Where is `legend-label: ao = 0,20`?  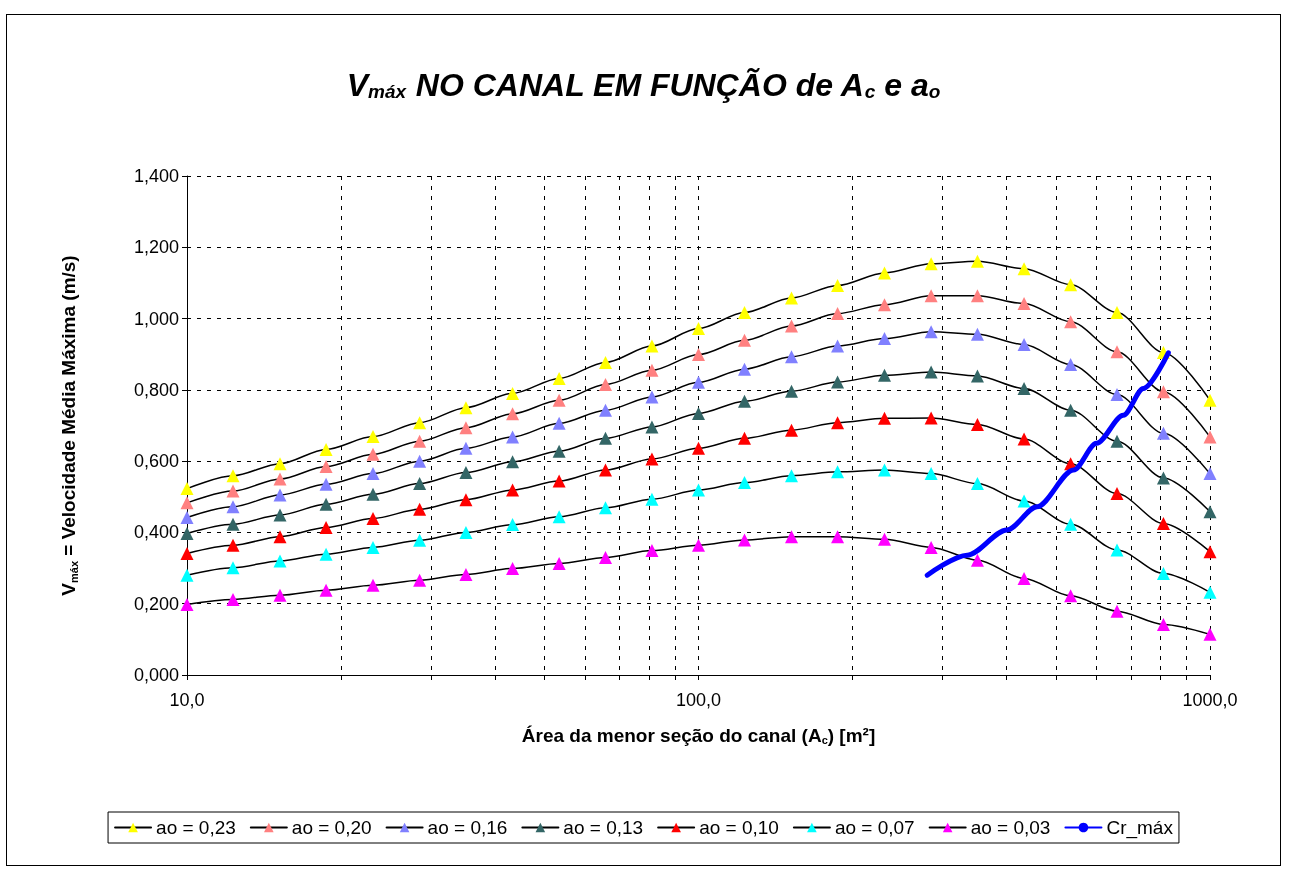 legend-label: ao = 0,20 is located at coordinates (331, 827).